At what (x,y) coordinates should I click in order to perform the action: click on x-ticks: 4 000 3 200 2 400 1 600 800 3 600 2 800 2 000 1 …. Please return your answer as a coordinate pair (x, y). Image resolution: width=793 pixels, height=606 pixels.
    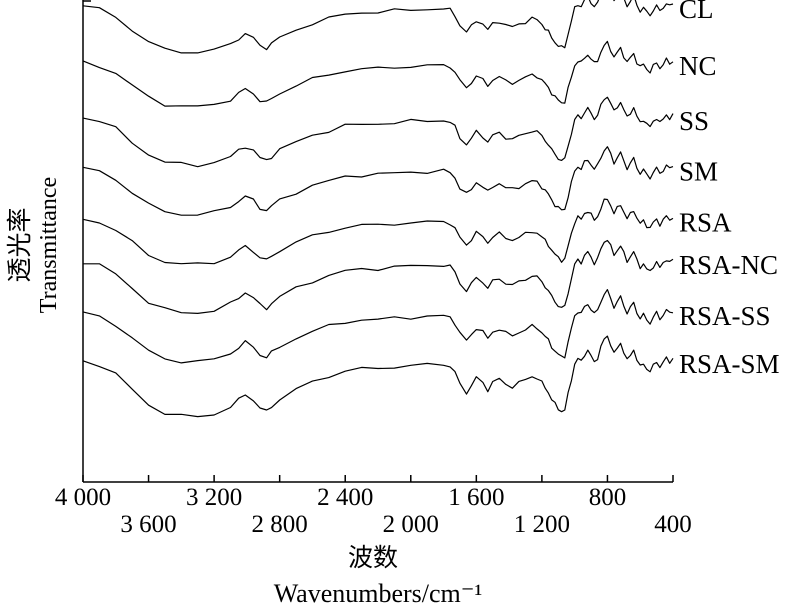
    Looking at the image, I should click on (373, 506).